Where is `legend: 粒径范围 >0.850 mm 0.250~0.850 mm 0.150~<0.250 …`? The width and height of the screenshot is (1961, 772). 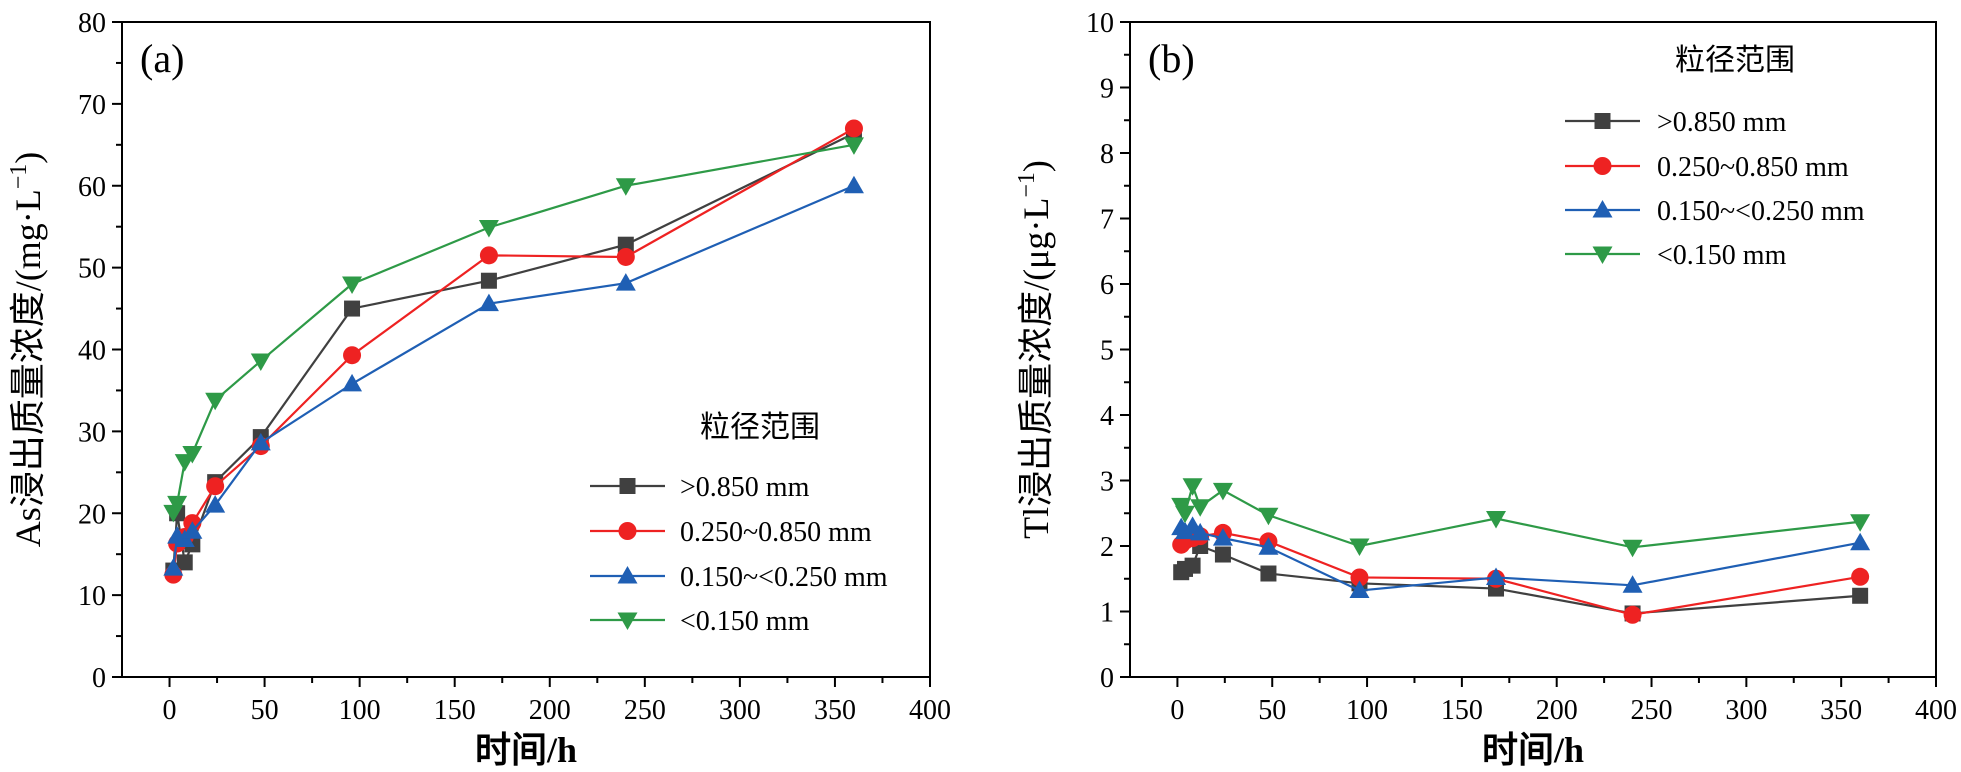
legend: 粒径范围 >0.850 mm 0.250~0.850 mm 0.150~<0.250 … is located at coordinates (739, 524).